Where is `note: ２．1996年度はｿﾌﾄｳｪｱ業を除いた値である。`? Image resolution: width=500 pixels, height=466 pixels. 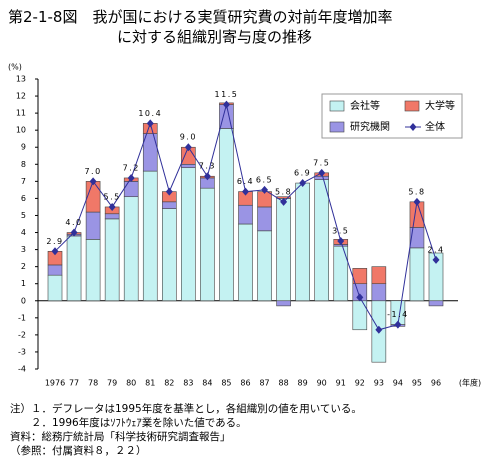 note: ２．1996年度はｿﾌﾄｳｪｱ業を除いた値である。 is located at coordinates (128, 423).